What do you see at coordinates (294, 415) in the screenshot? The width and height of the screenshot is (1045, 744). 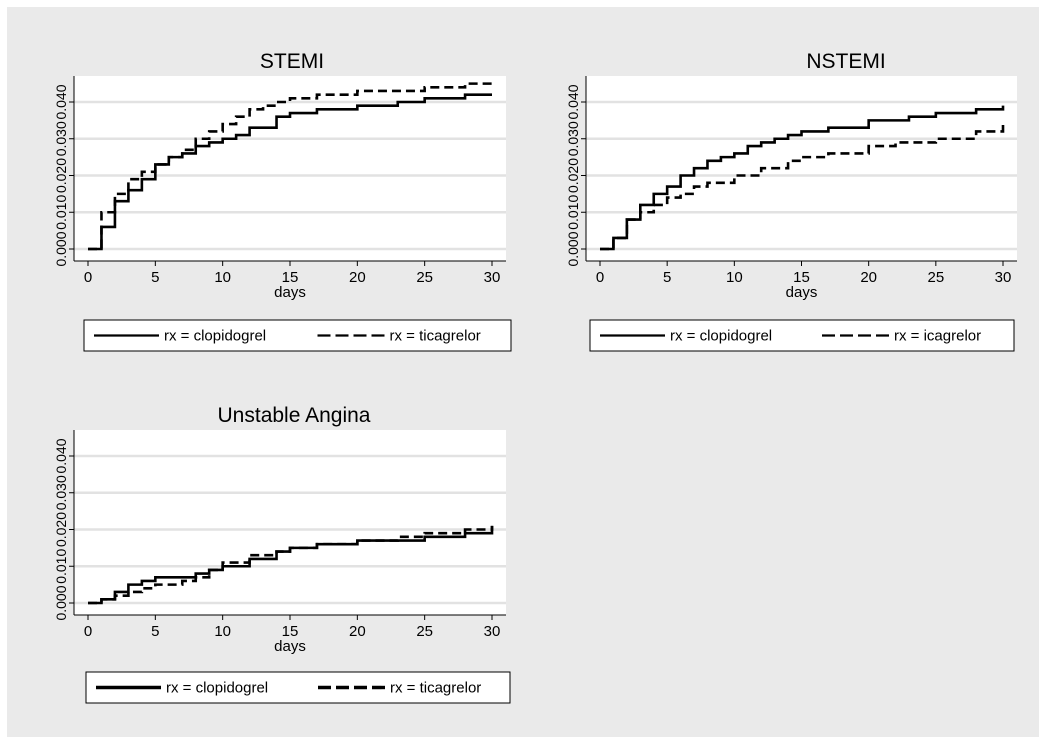 I see `chart-title: Unstable Angina` at bounding box center [294, 415].